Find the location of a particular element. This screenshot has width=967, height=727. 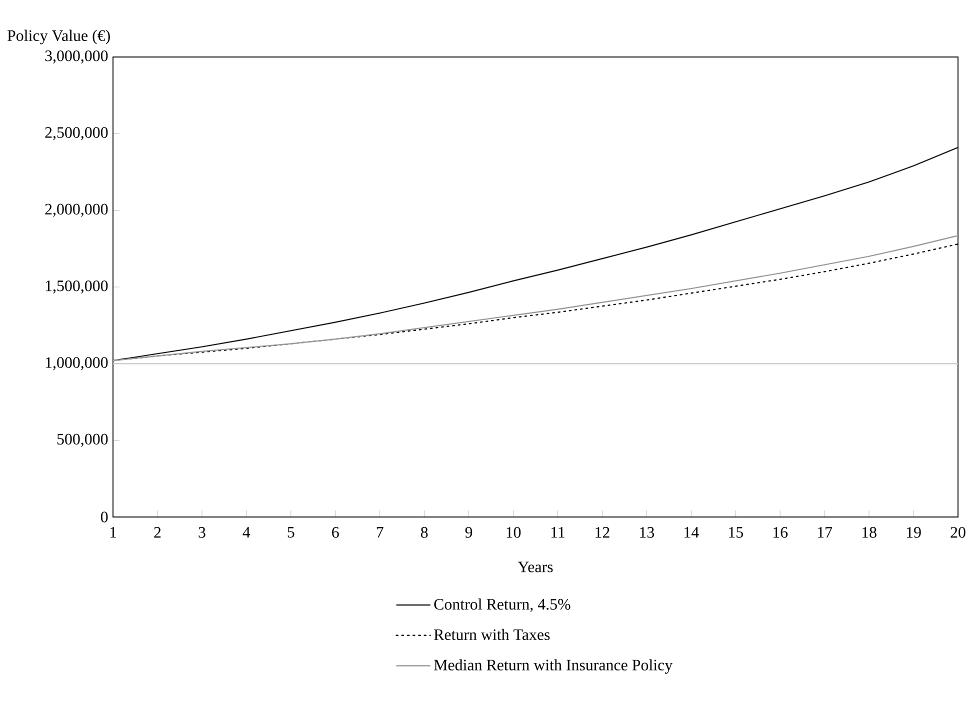

x-tick-label: 2 is located at coordinates (157, 532).